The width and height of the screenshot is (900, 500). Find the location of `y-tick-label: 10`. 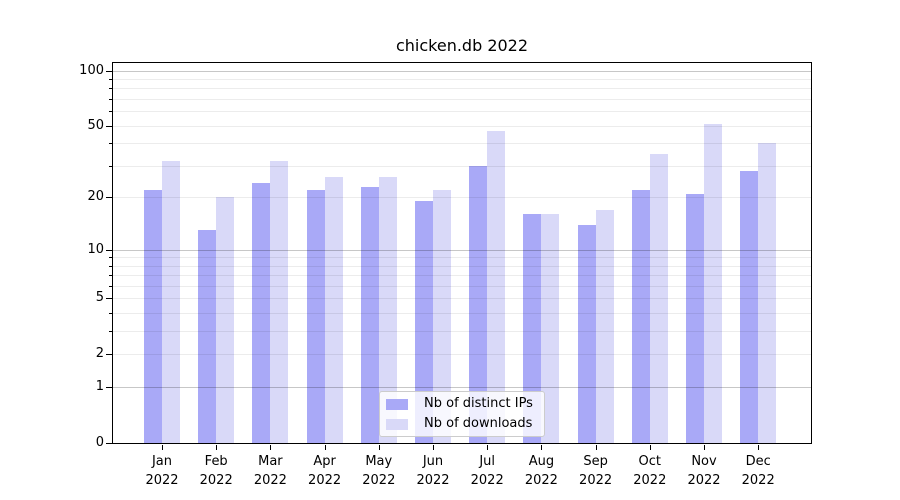

y-tick-label: 10 is located at coordinates (95, 249).